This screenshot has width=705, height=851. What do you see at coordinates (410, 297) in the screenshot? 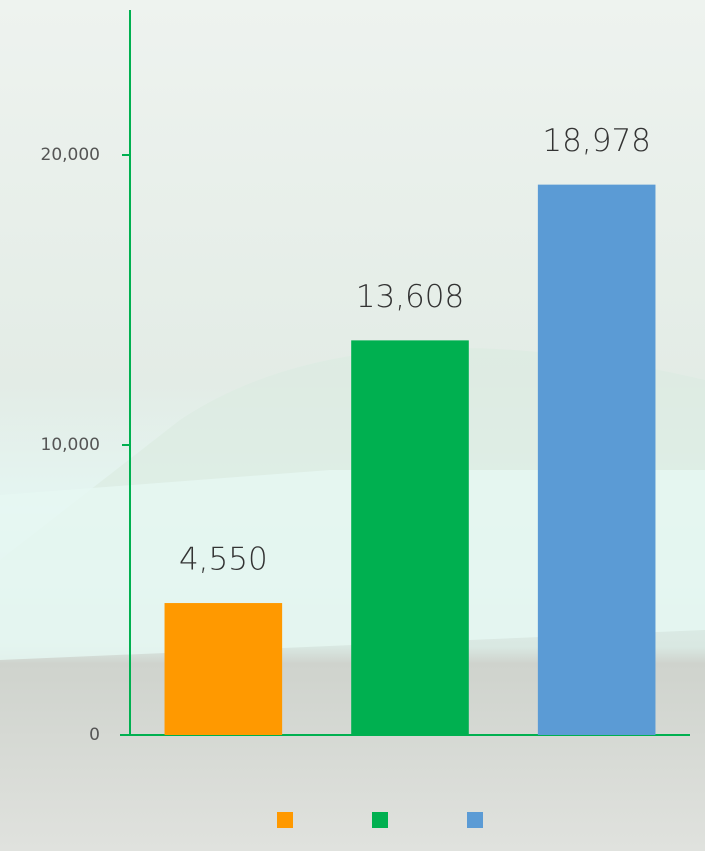
I see `value-label: 13,608` at bounding box center [410, 297].